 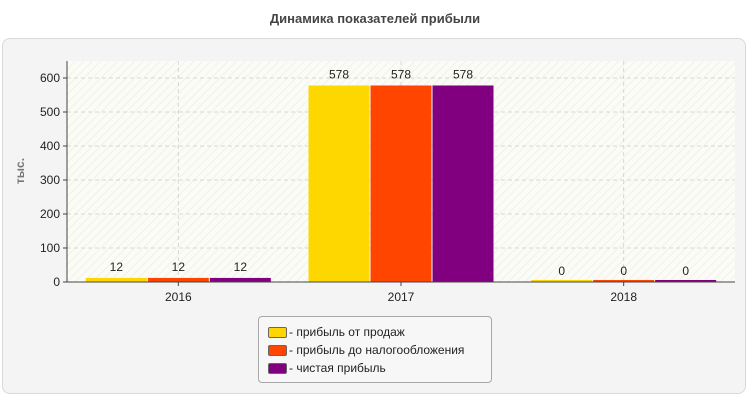 What do you see at coordinates (50, 248) in the screenshot?
I see `y-tick-label: 100` at bounding box center [50, 248].